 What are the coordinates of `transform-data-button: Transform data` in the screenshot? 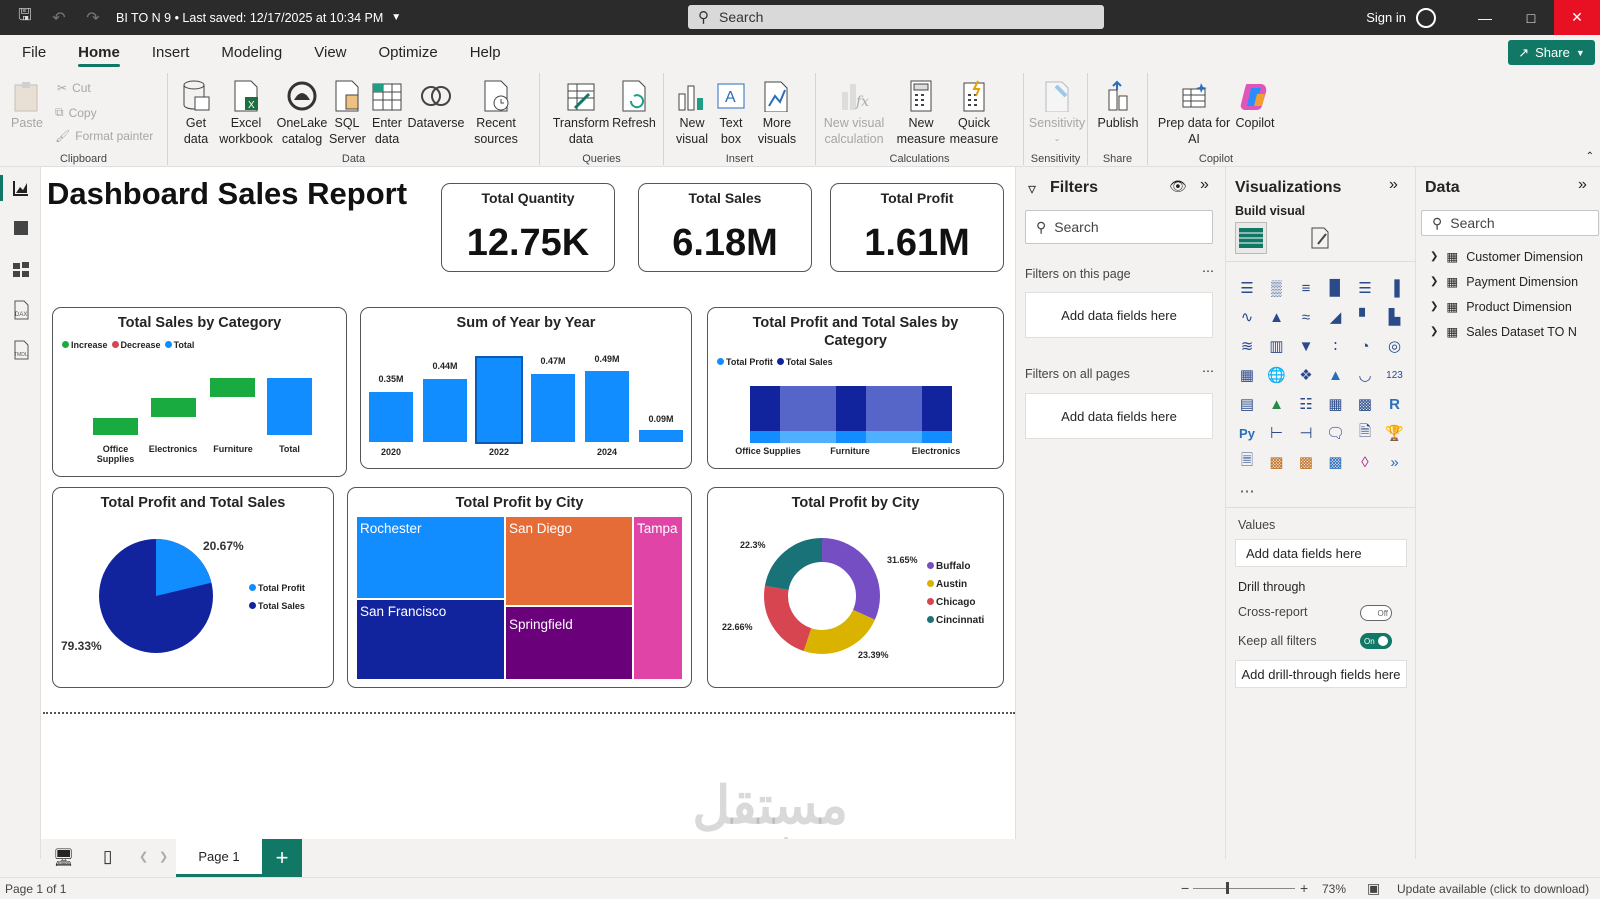 It's located at (581, 113).